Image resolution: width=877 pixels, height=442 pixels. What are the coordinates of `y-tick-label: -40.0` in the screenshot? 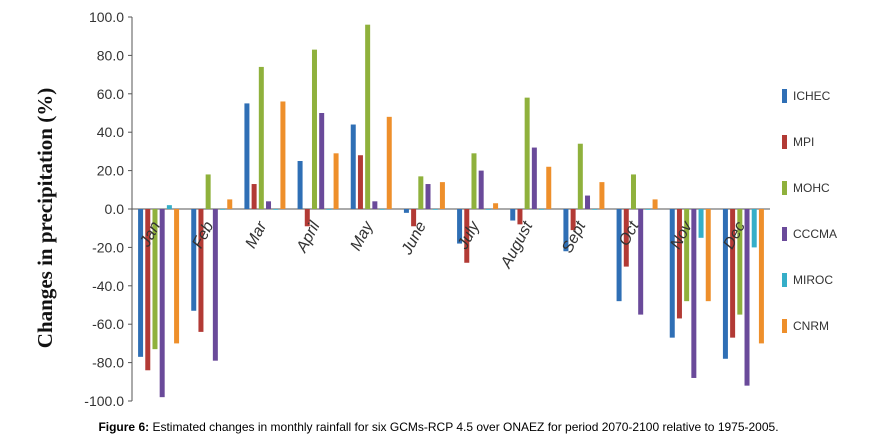 It's located at (108, 286).